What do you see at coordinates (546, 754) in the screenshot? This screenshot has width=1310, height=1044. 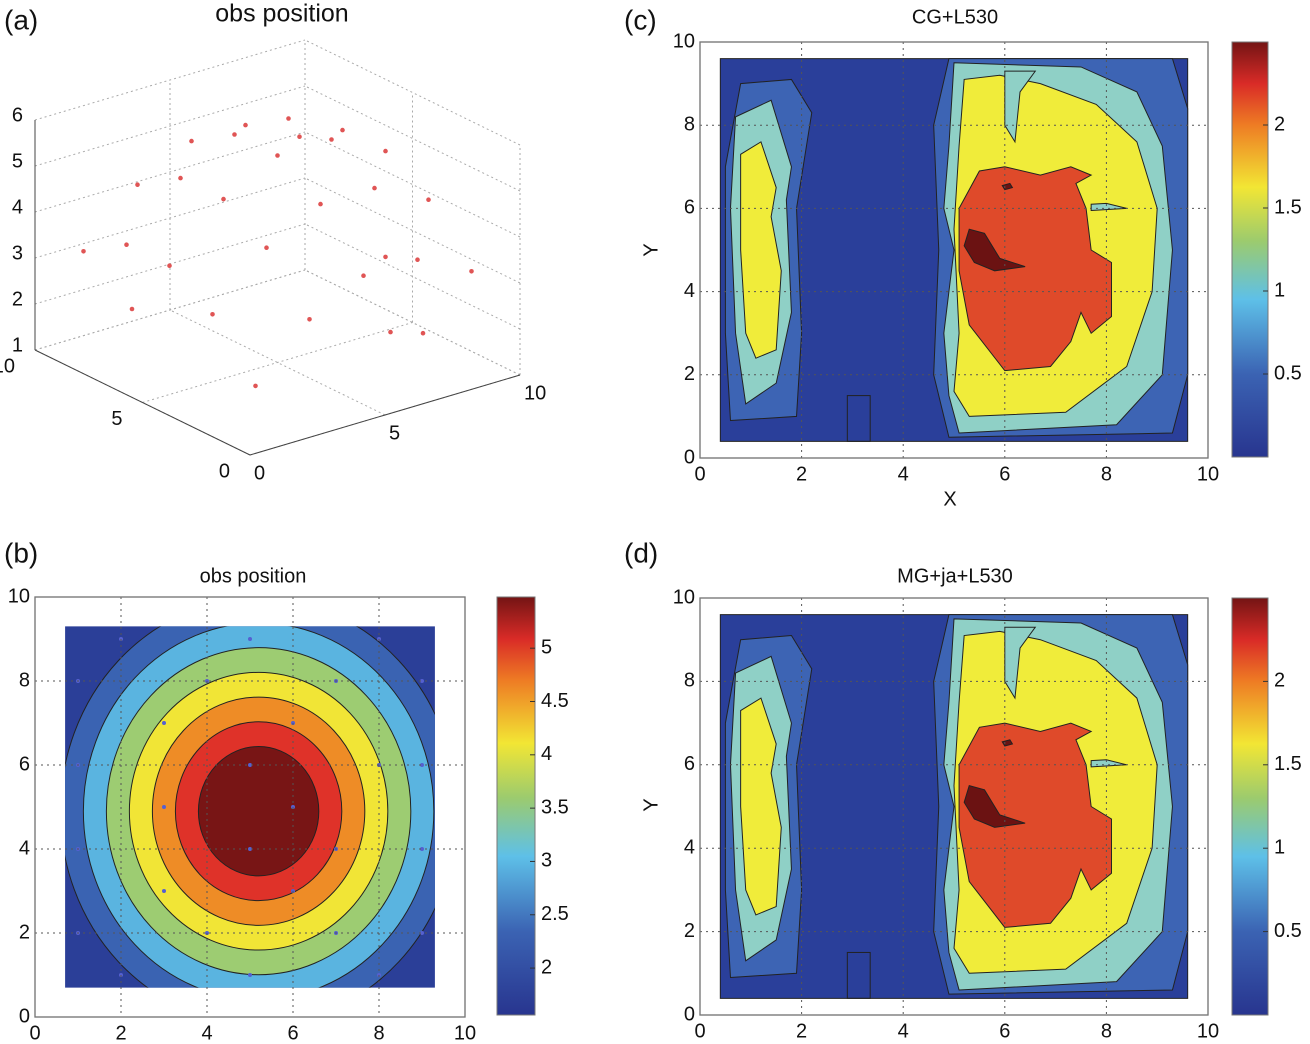 I see `colorbar-tick-label: 4` at bounding box center [546, 754].